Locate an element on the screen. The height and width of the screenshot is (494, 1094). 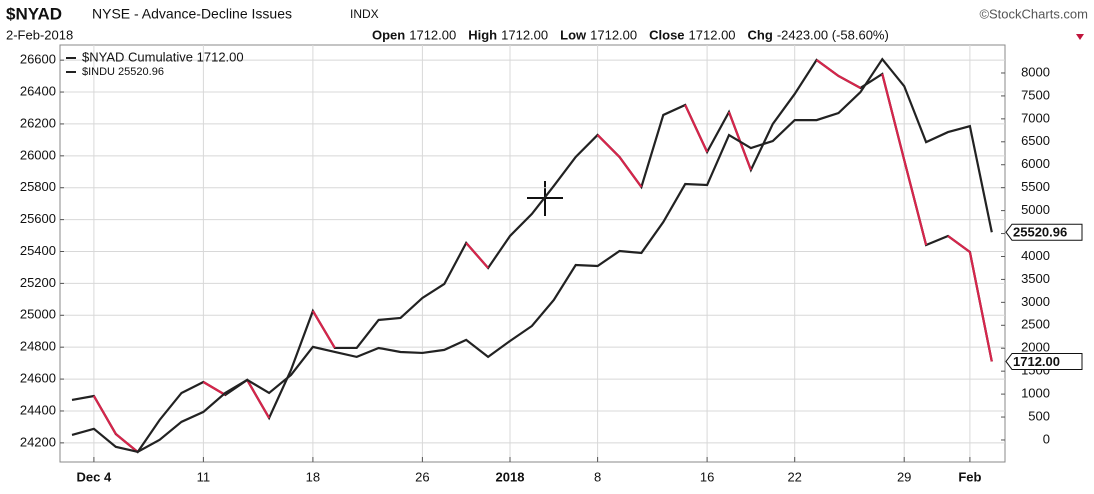
y-tick-label: 25400 is located at coordinates (38, 250).